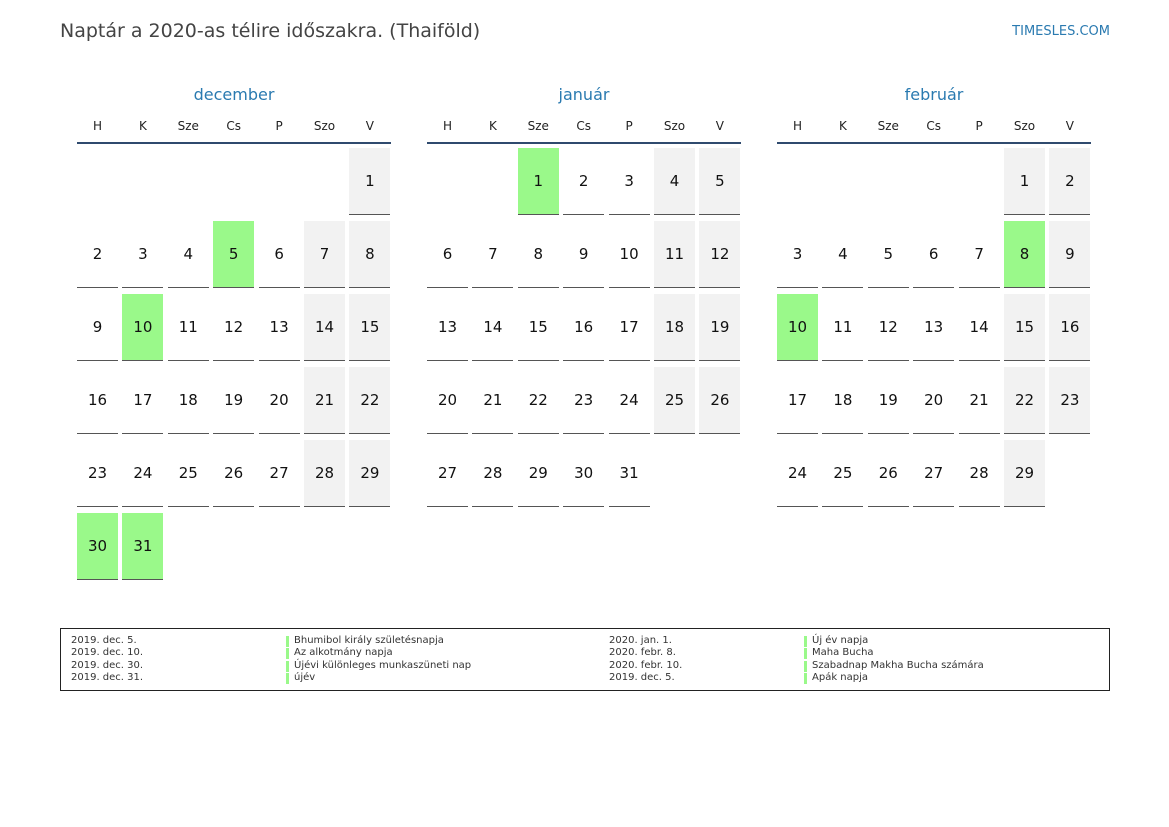  I want to click on day-cell: 11, so click(188, 327).